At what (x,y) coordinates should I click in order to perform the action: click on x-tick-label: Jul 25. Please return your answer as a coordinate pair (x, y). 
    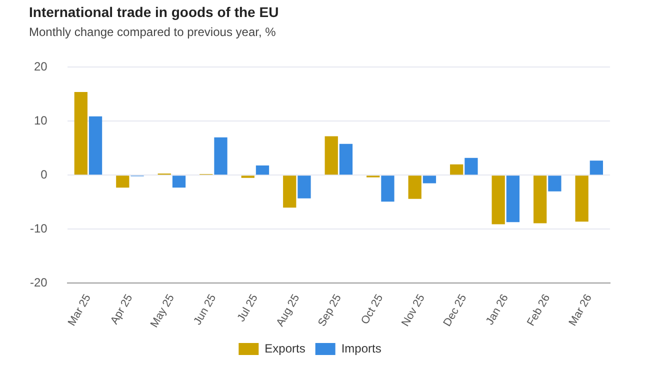
    Looking at the image, I should click on (247, 308).